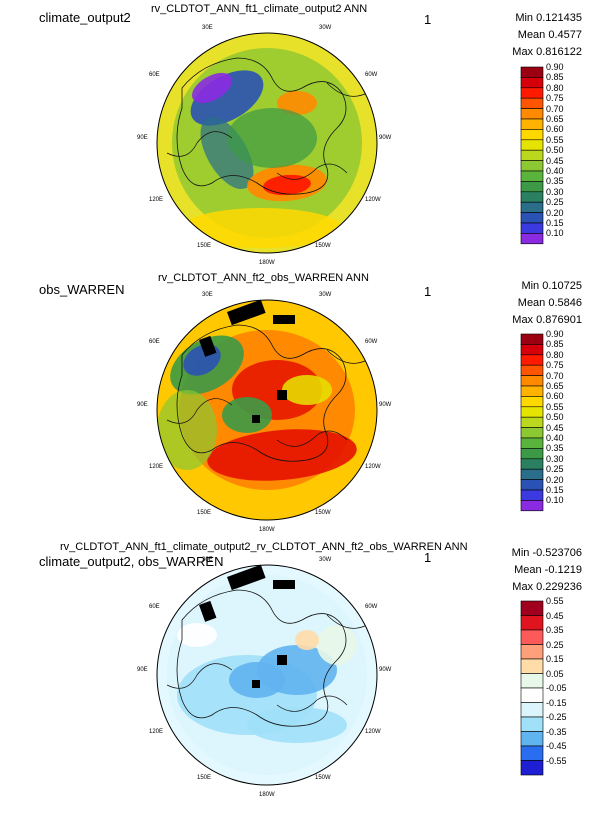 The image size is (606, 814). I want to click on colorbar-tick-label: 0.55, so click(555, 406).